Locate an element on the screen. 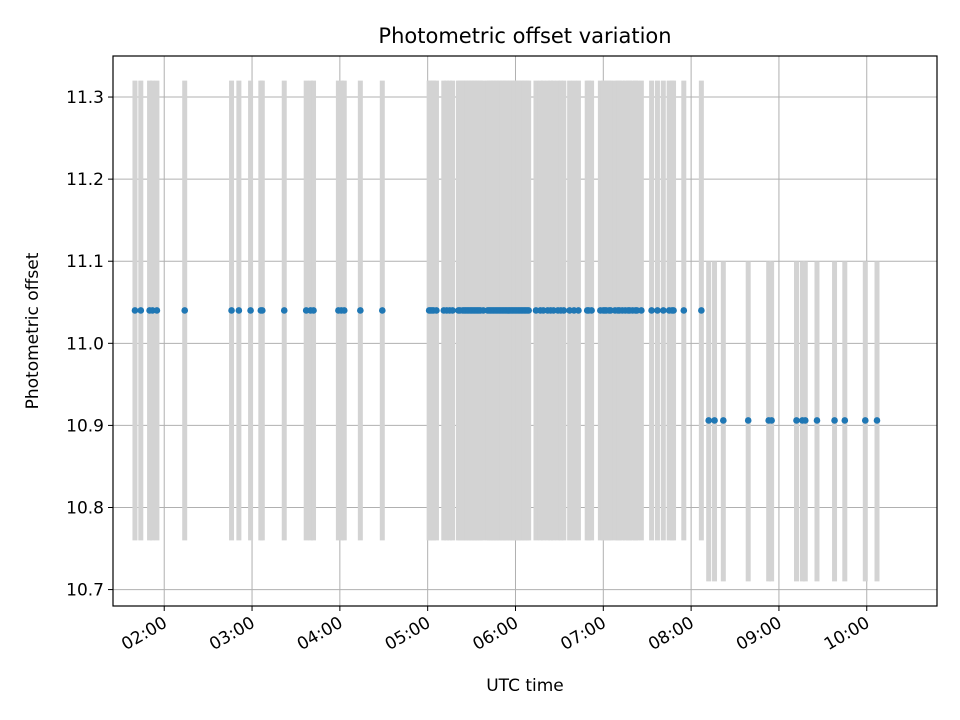 This screenshot has width=960, height=720. x-tick-label: 09:00 is located at coordinates (759, 634).